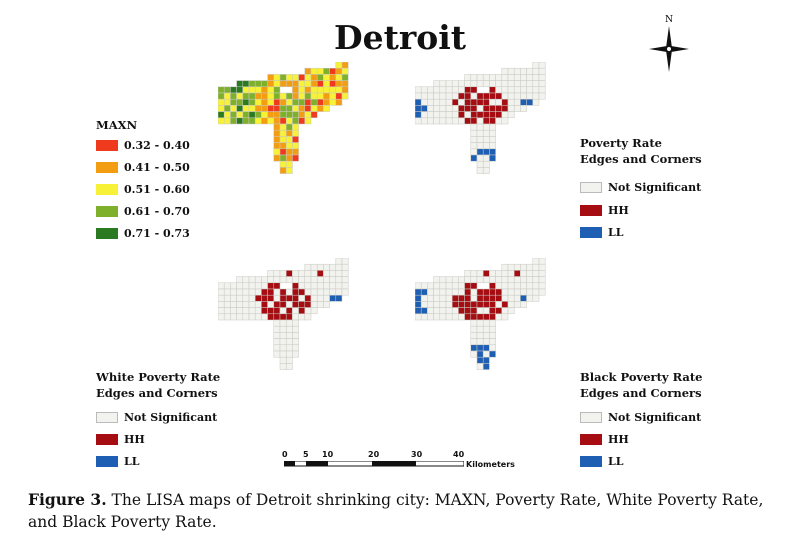 The height and width of the screenshot is (552, 800). I want to click on black-poverty-legend-item: Not Significant, so click(640, 417).